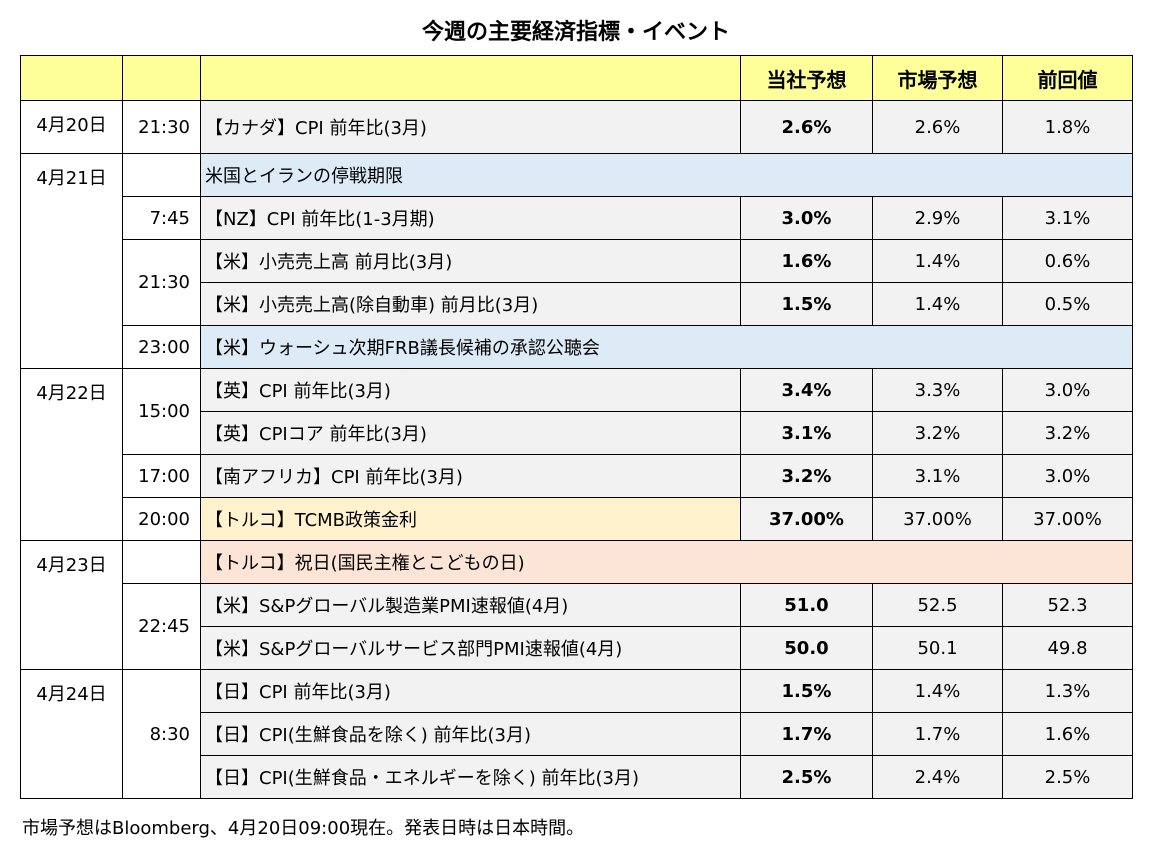 The width and height of the screenshot is (1152, 844). Describe the element at coordinates (470, 648) in the screenshot. I see `event-name: 【米】S&Pグローバルサービス部門PMI速報値(4月)` at that location.